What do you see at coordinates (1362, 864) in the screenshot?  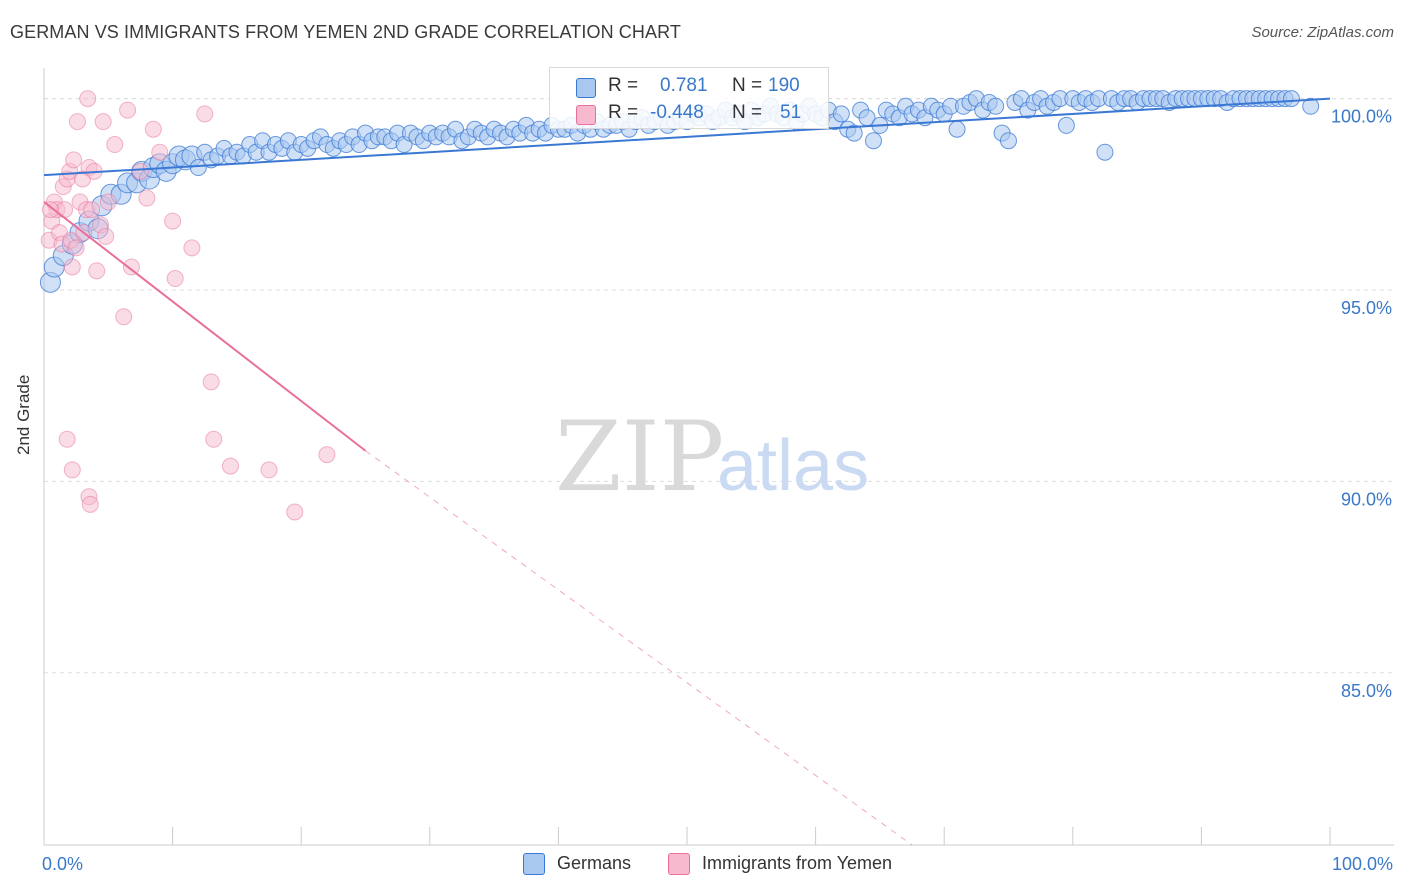 I see `x-tick-label-max: 100.0%` at bounding box center [1362, 864].